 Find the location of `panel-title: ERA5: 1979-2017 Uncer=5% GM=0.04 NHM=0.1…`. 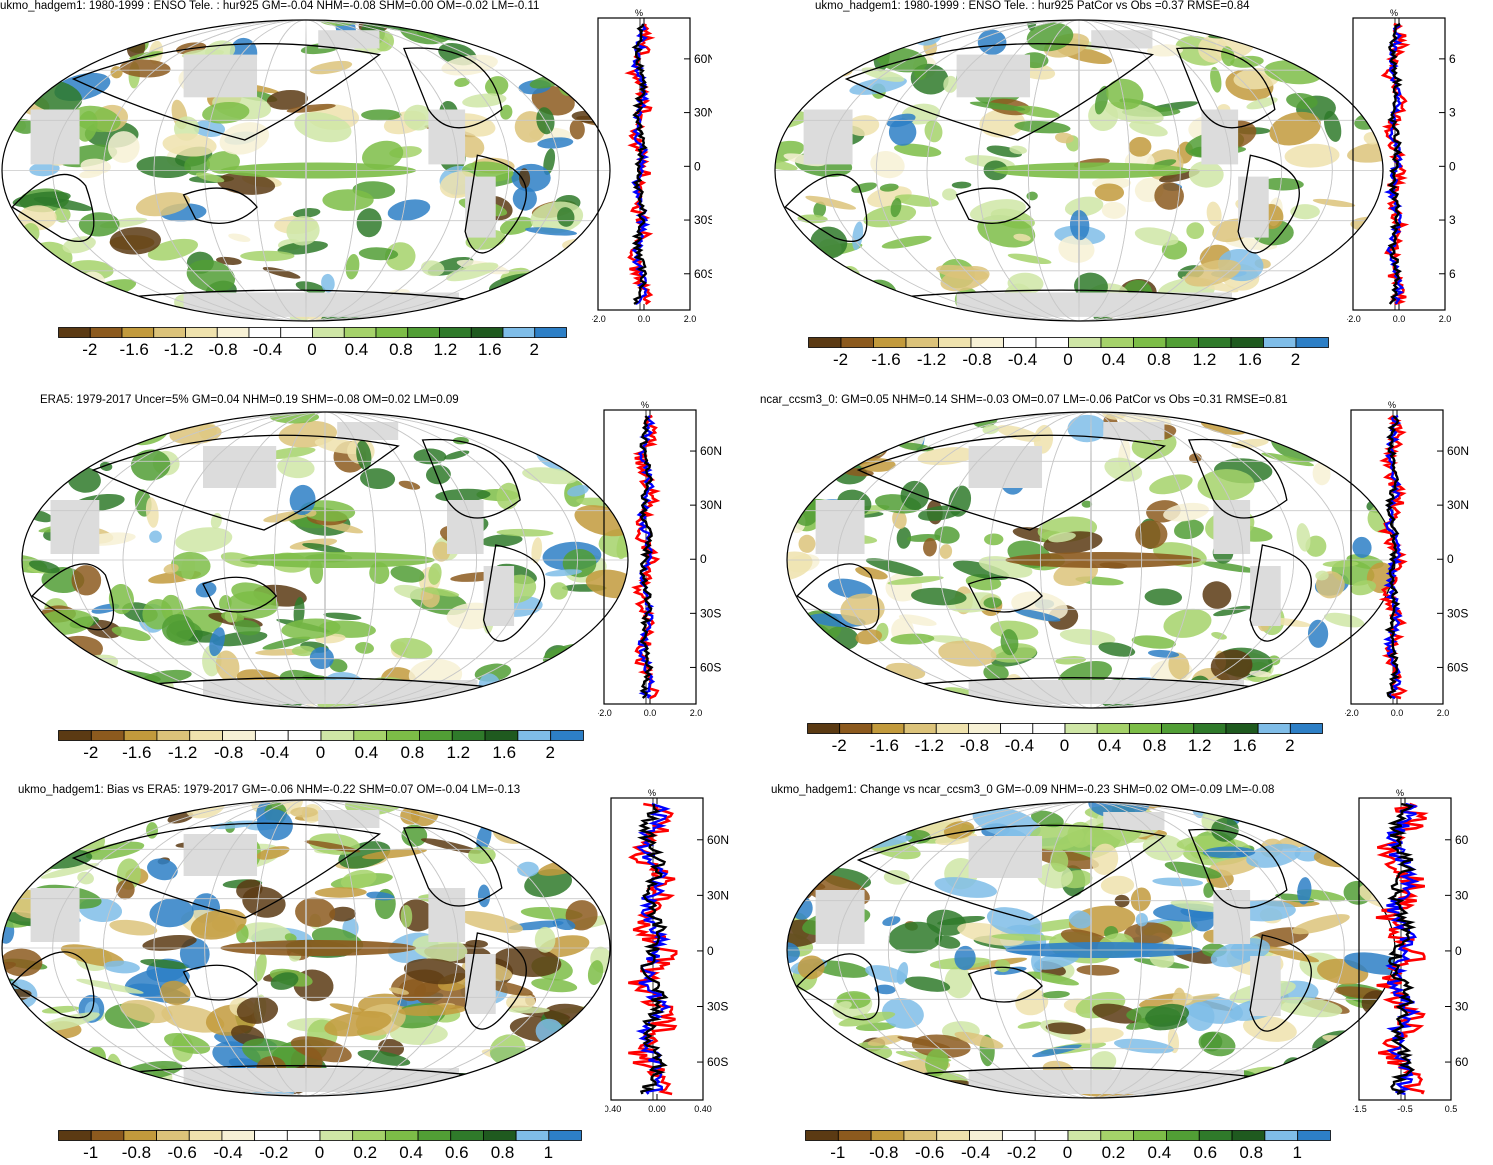

panel-title: ERA5: 1979-2017 Uncer=5% GM=0.04 NHM=0.1… is located at coordinates (249, 400).